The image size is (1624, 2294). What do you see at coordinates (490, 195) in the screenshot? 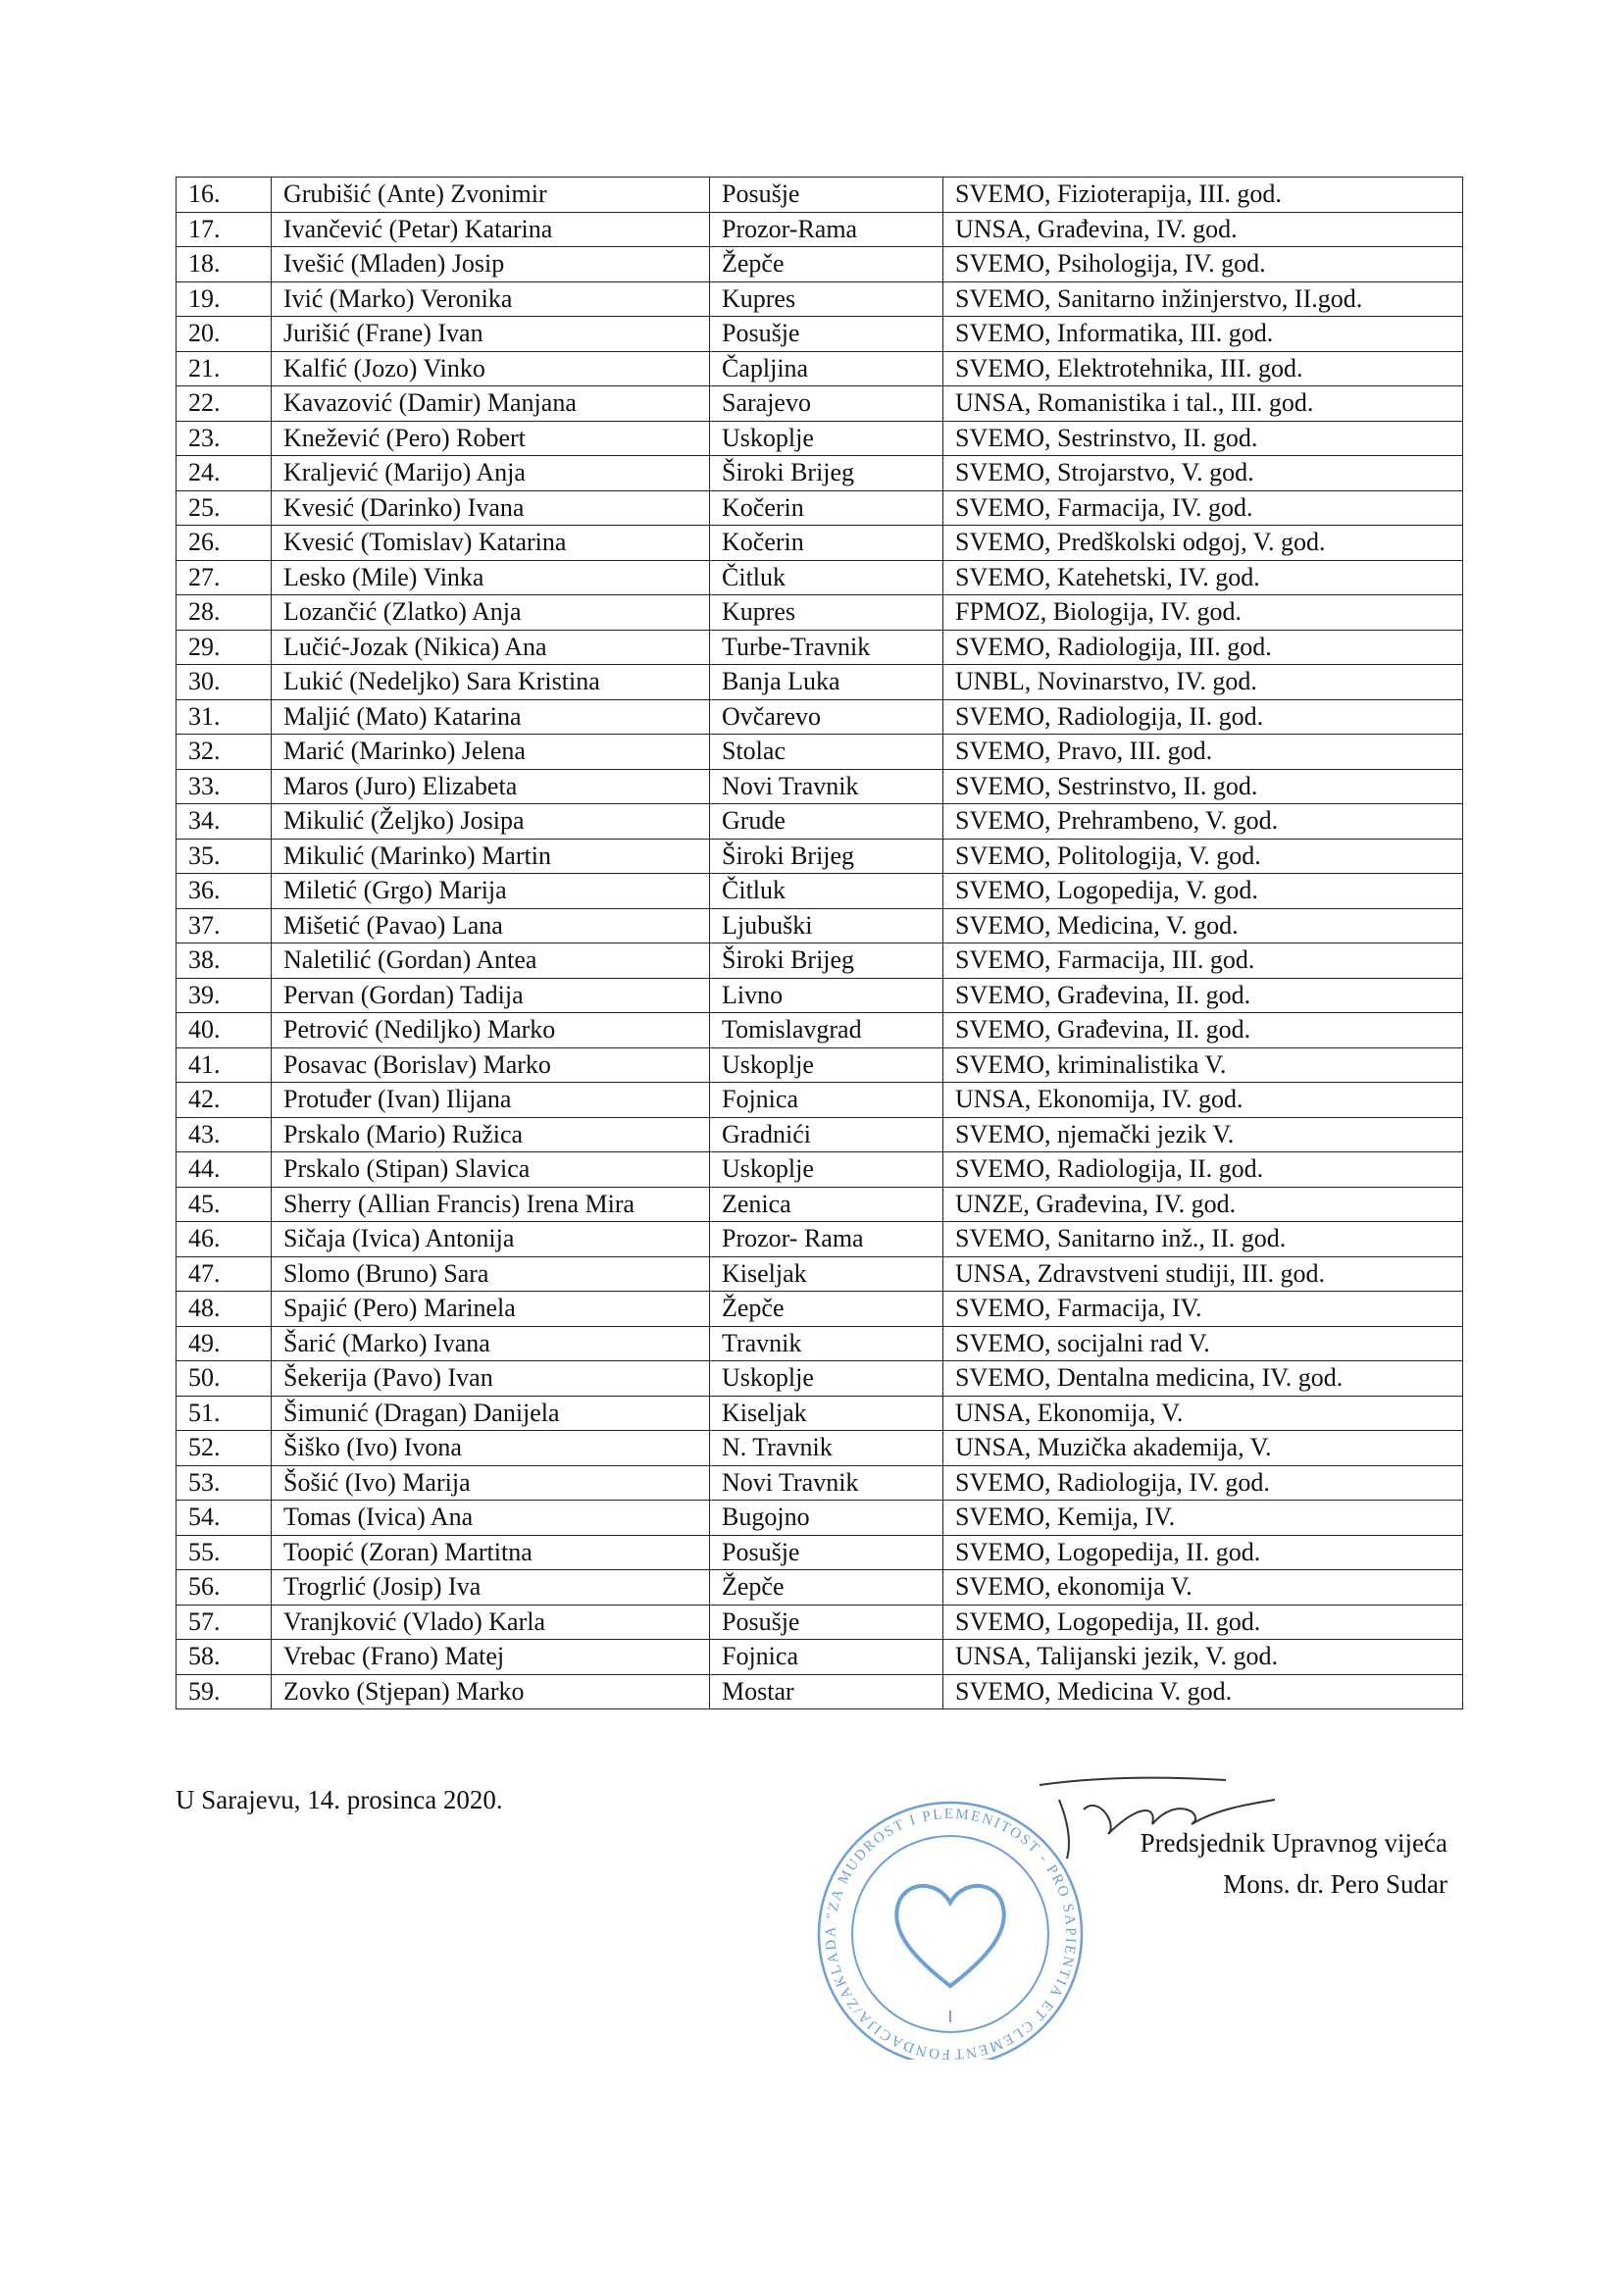
I see `student-name: Grubišić (Ante) Zvonimir` at bounding box center [490, 195].